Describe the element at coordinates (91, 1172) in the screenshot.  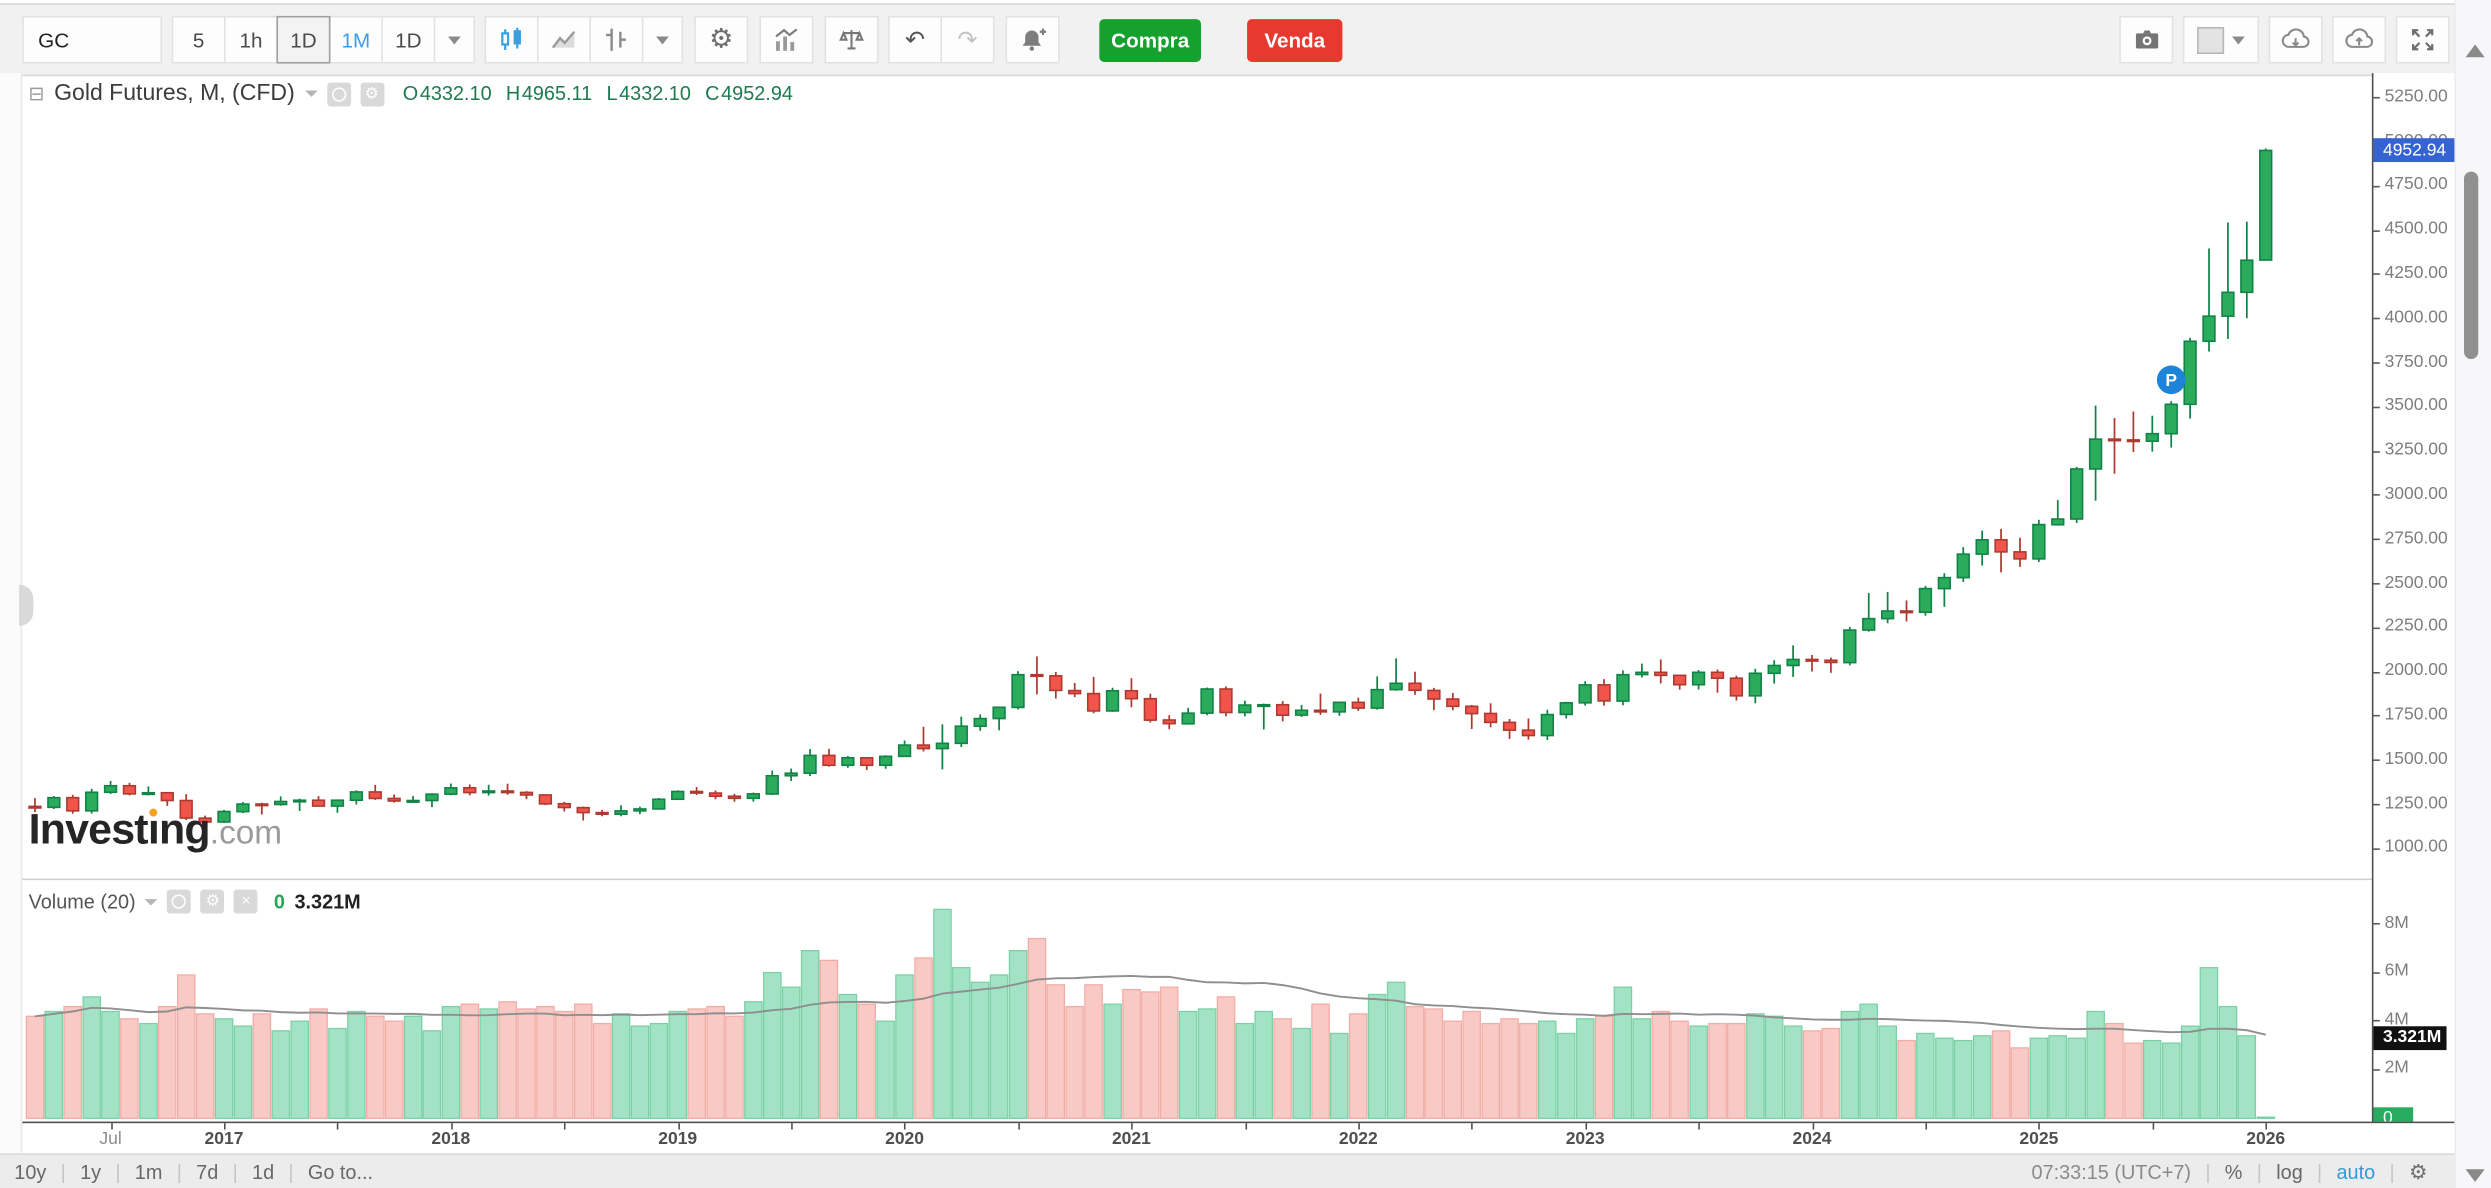
I see `range-1y-button: 1y` at that location.